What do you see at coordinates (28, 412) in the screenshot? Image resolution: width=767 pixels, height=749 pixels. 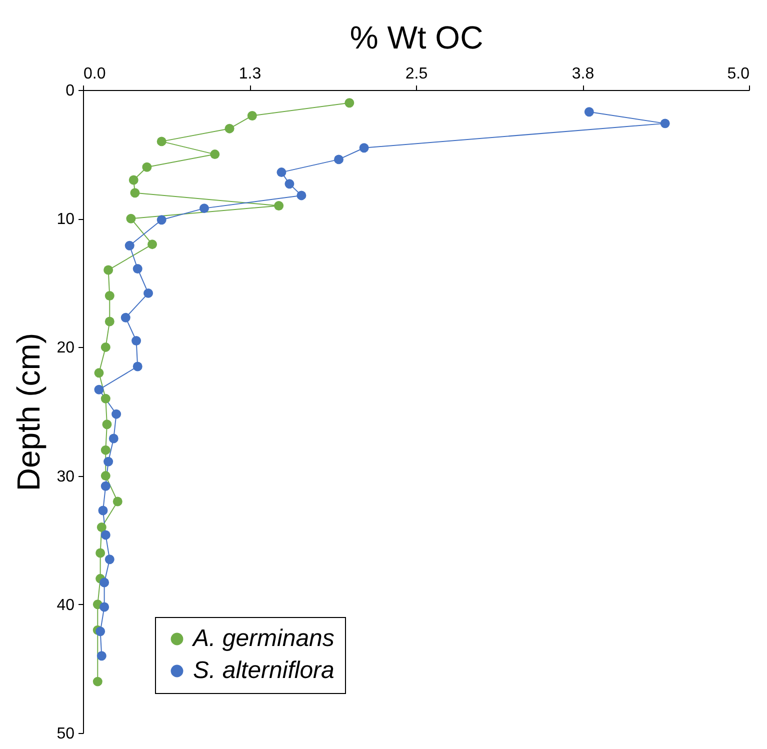 I see `y-axis-title: Depth (cm)` at bounding box center [28, 412].